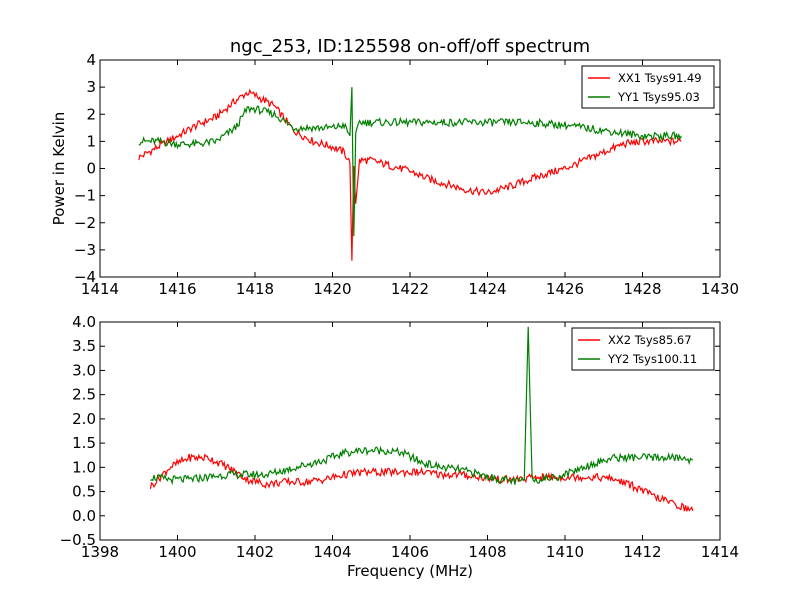 This screenshot has height=600, width=800. I want to click on legend-label: XX2 Tsys85.67, so click(650, 340).